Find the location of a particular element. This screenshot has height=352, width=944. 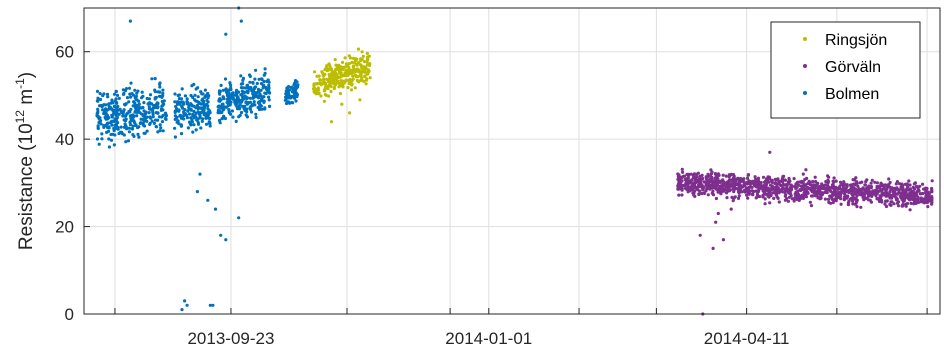

legend-box is located at coordinates (845, 70).